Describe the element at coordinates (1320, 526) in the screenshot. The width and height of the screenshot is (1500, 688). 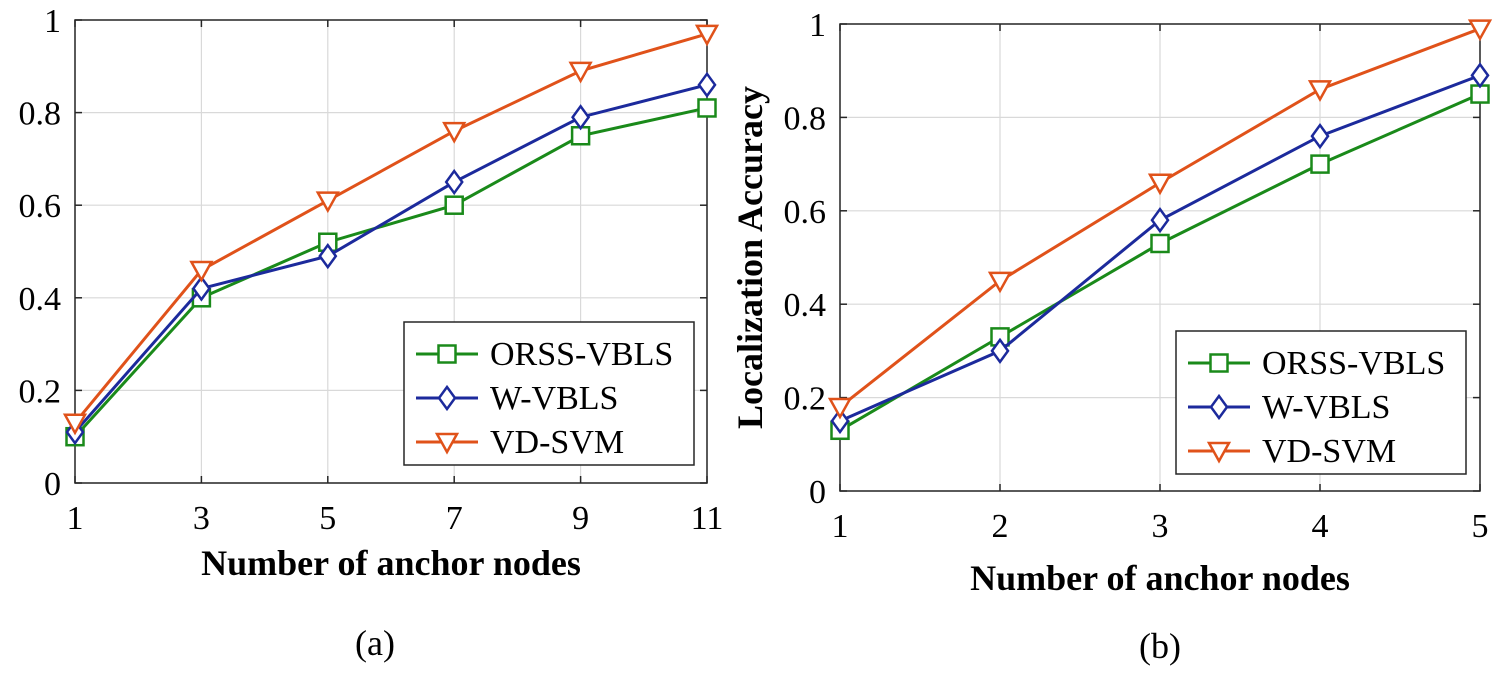
I see `x-tick-label: 4` at that location.